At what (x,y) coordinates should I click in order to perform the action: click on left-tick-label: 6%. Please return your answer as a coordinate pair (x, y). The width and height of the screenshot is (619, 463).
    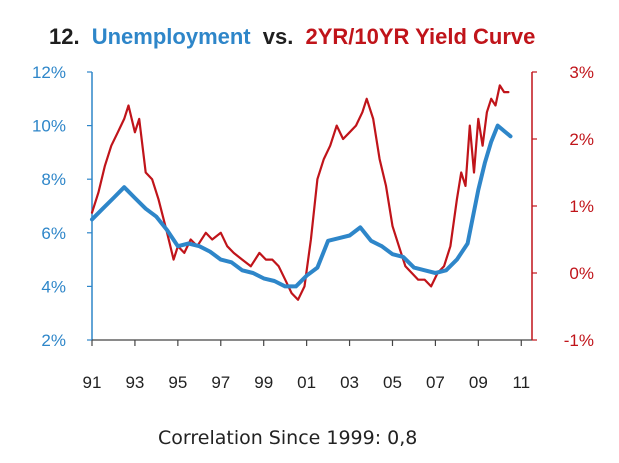
    Looking at the image, I should click on (53, 233).